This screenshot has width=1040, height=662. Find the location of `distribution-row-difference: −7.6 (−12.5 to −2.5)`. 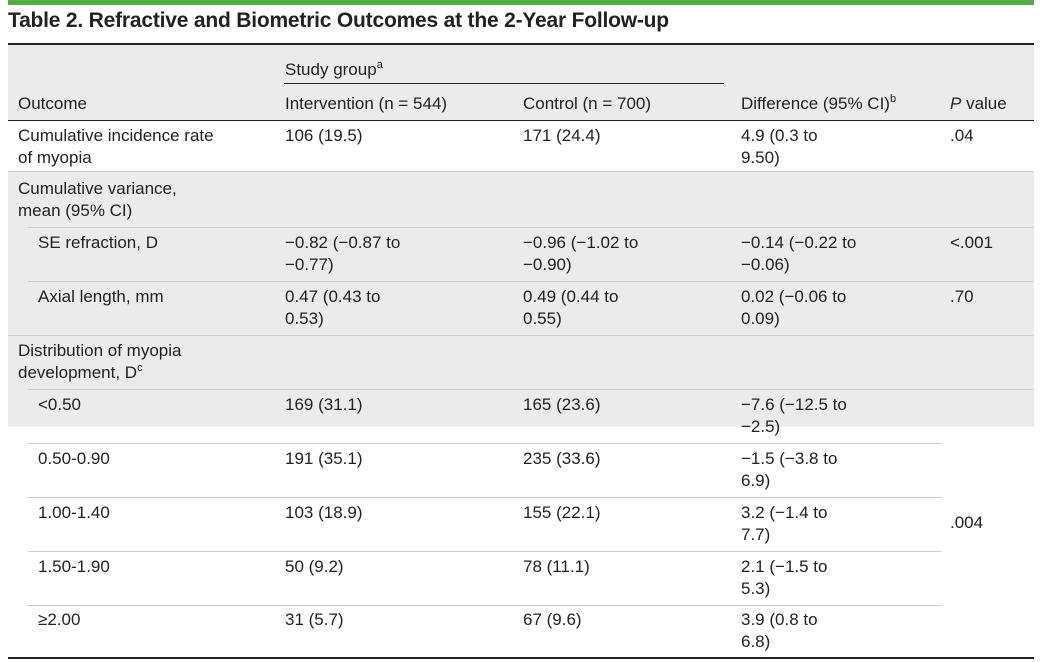

distribution-row-difference: −7.6 (−12.5 to −2.5) is located at coordinates (794, 415).